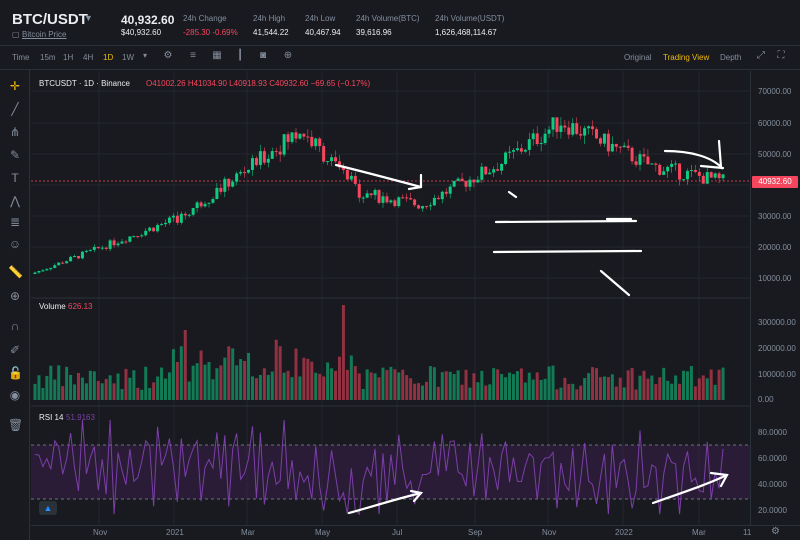 This screenshot has width=800, height=540. Describe the element at coordinates (288, 55) in the screenshot. I see `add-icon: ⊕` at that location.